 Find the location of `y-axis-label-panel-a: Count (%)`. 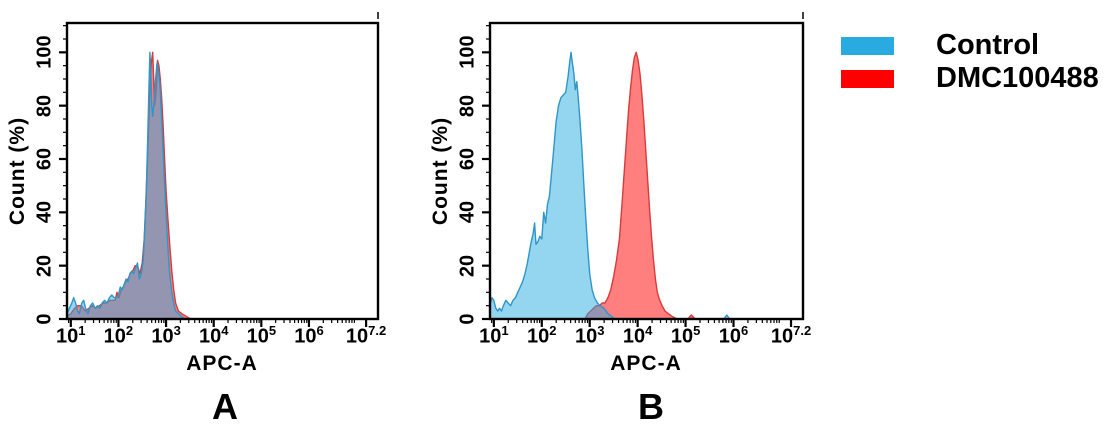

y-axis-label-panel-a: Count (%) is located at coordinates (17, 171).